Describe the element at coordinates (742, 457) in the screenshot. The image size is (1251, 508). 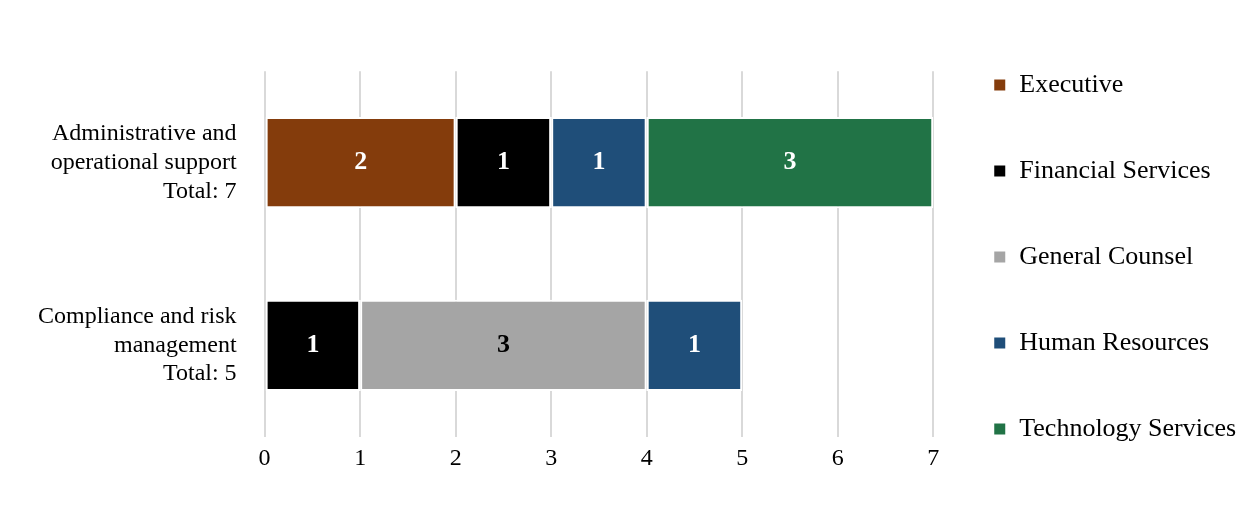
I see `x-tick-label: 5` at that location.